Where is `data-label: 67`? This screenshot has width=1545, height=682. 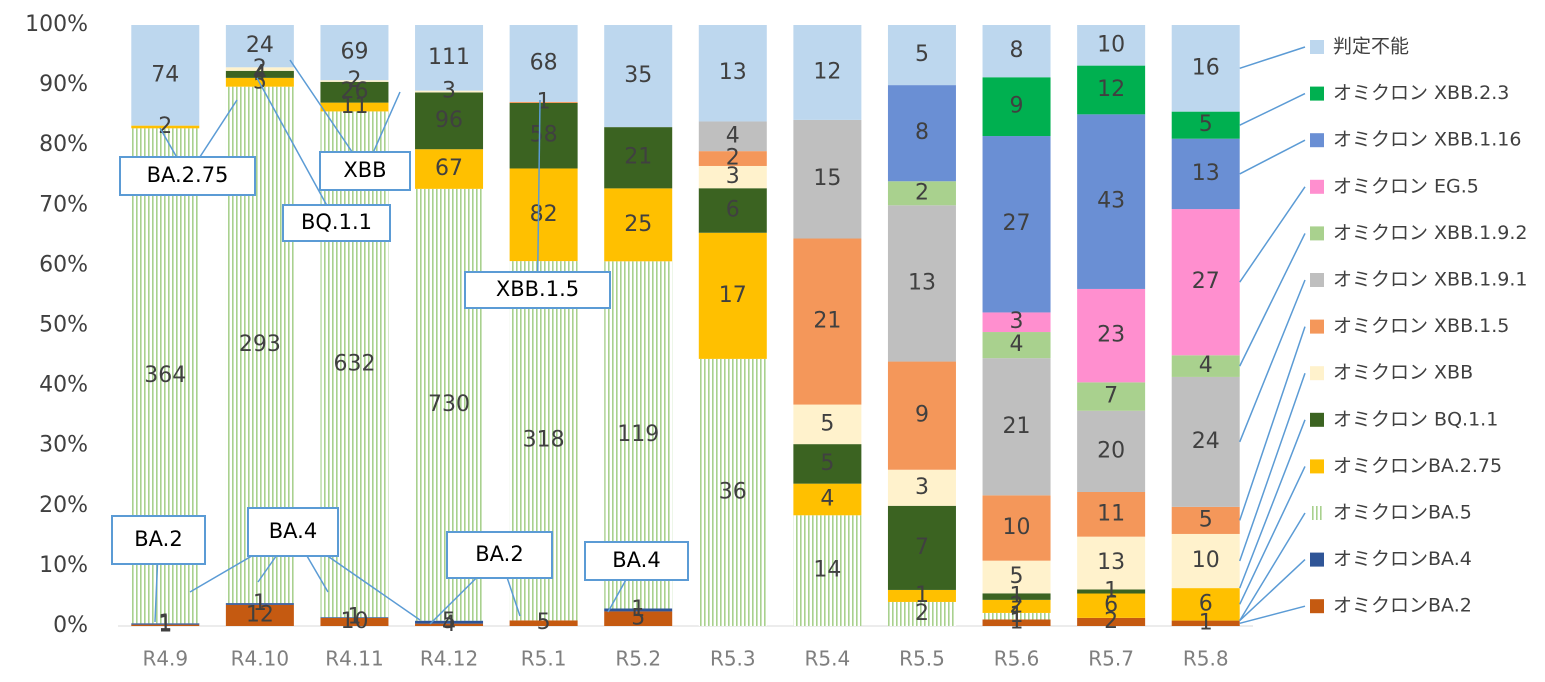 data-label: 67 is located at coordinates (449, 168).